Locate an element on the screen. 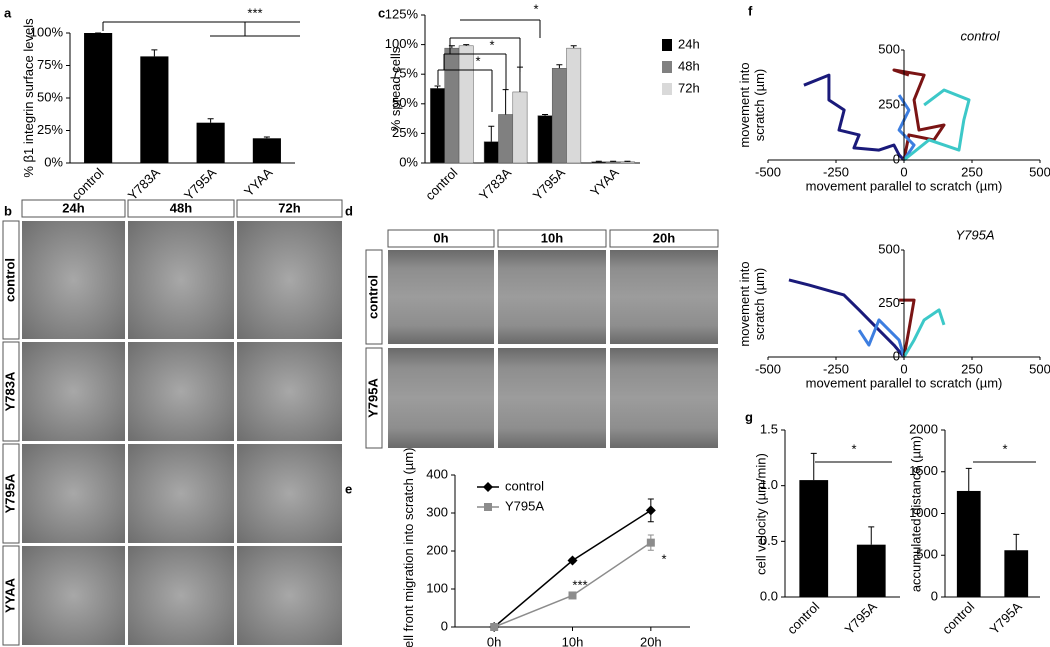 Image resolution: width=1050 pixels, height=647 pixels. x-tick-label: 500 is located at coordinates (1039, 368).